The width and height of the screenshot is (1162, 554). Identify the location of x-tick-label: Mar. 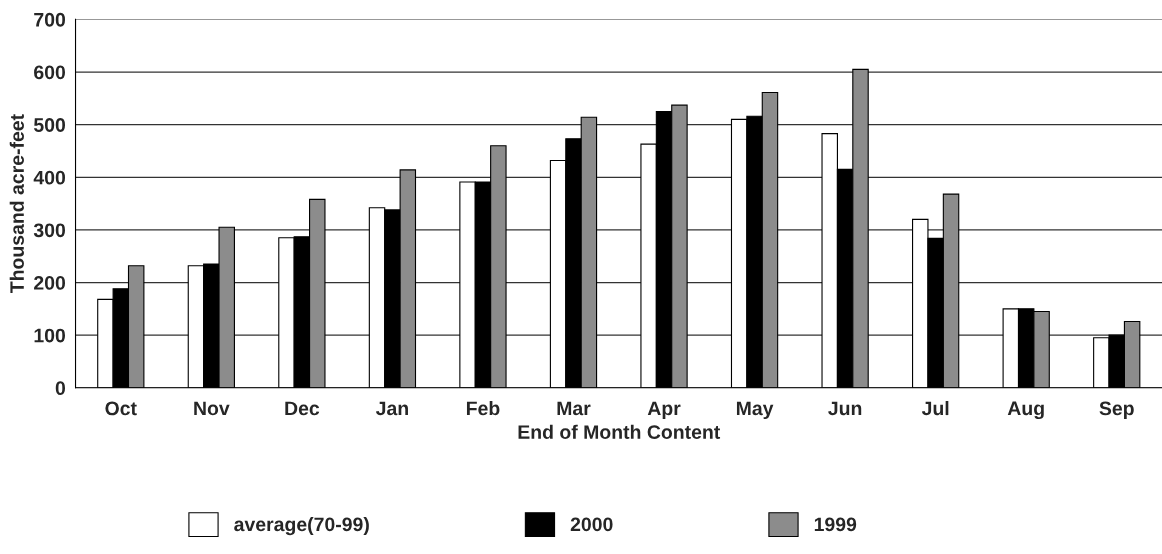
(574, 408).